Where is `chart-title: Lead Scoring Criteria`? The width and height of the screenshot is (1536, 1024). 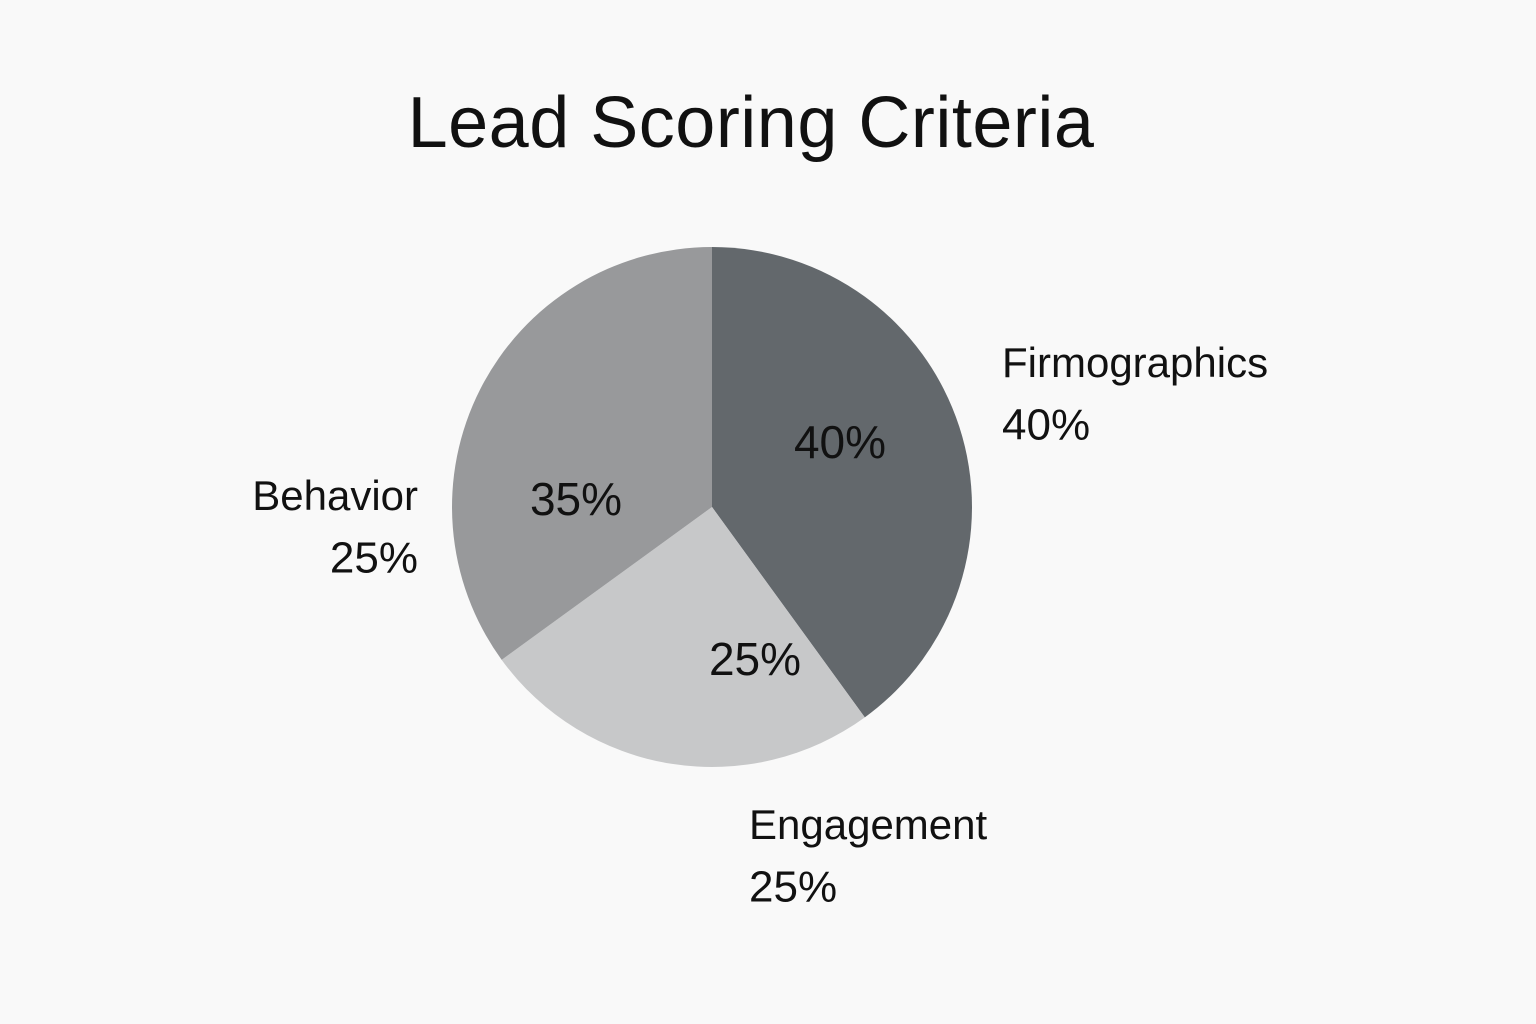
chart-title: Lead Scoring Criteria is located at coordinates (751, 123).